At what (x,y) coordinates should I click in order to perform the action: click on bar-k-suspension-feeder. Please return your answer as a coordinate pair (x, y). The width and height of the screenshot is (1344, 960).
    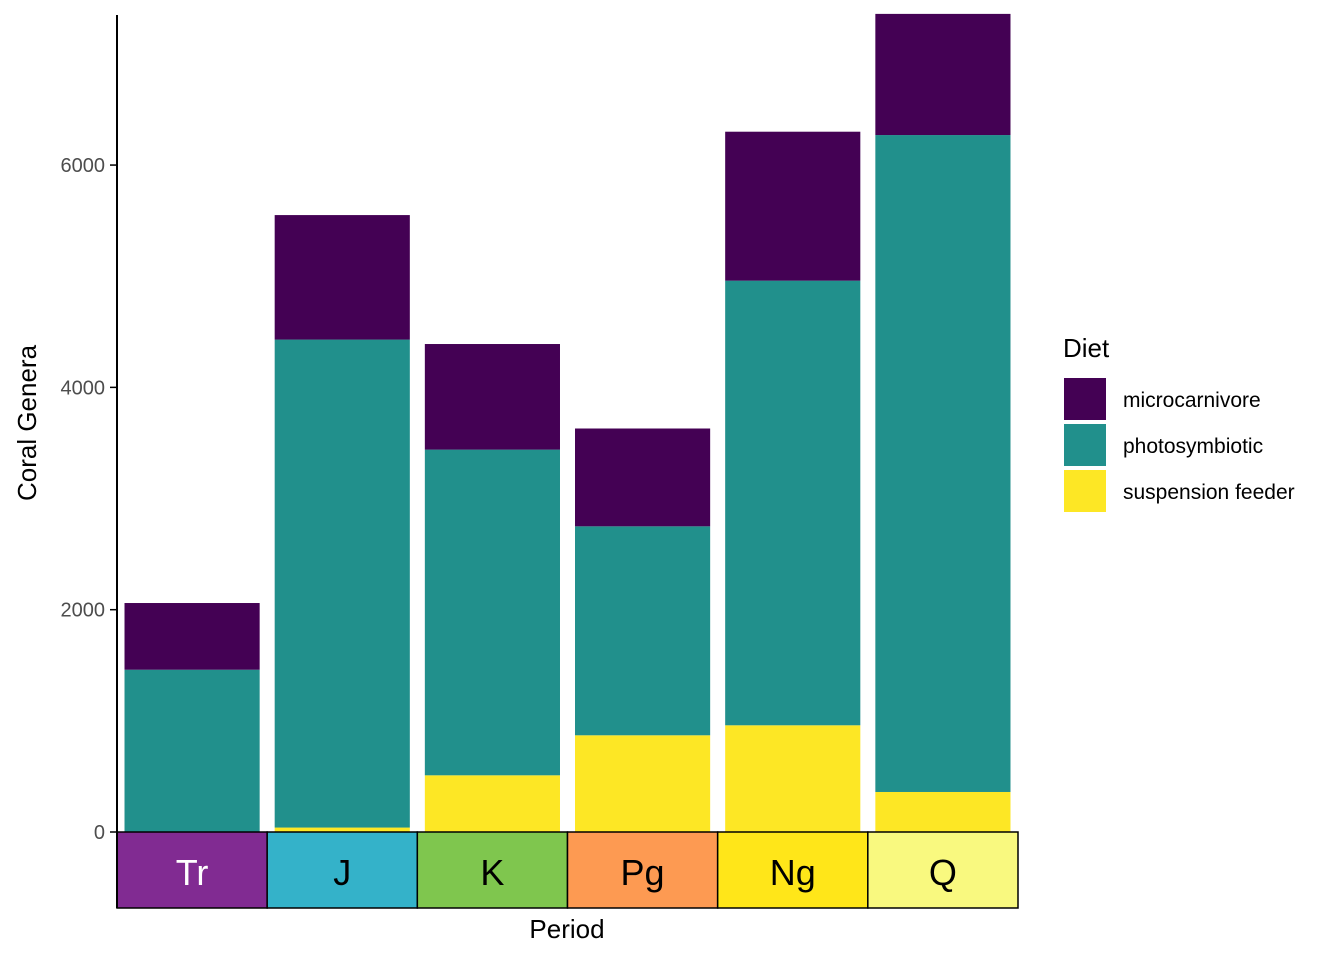
    Looking at the image, I should click on (492, 803).